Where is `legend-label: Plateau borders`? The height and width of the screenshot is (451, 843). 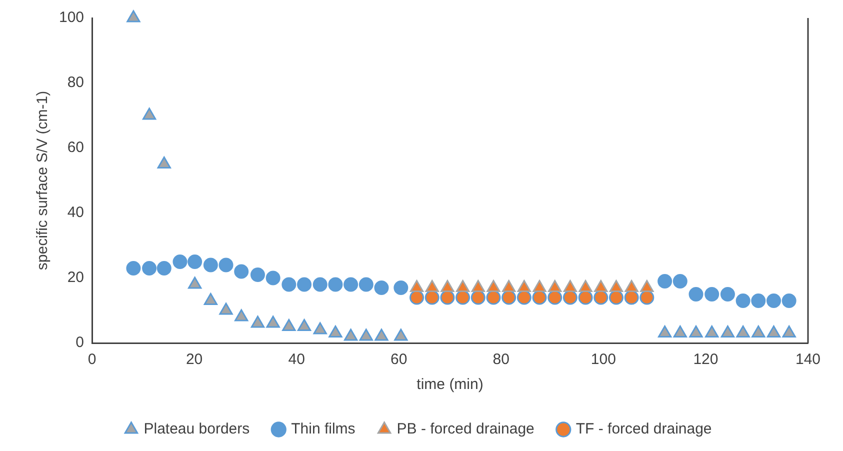 legend-label: Plateau borders is located at coordinates (197, 429).